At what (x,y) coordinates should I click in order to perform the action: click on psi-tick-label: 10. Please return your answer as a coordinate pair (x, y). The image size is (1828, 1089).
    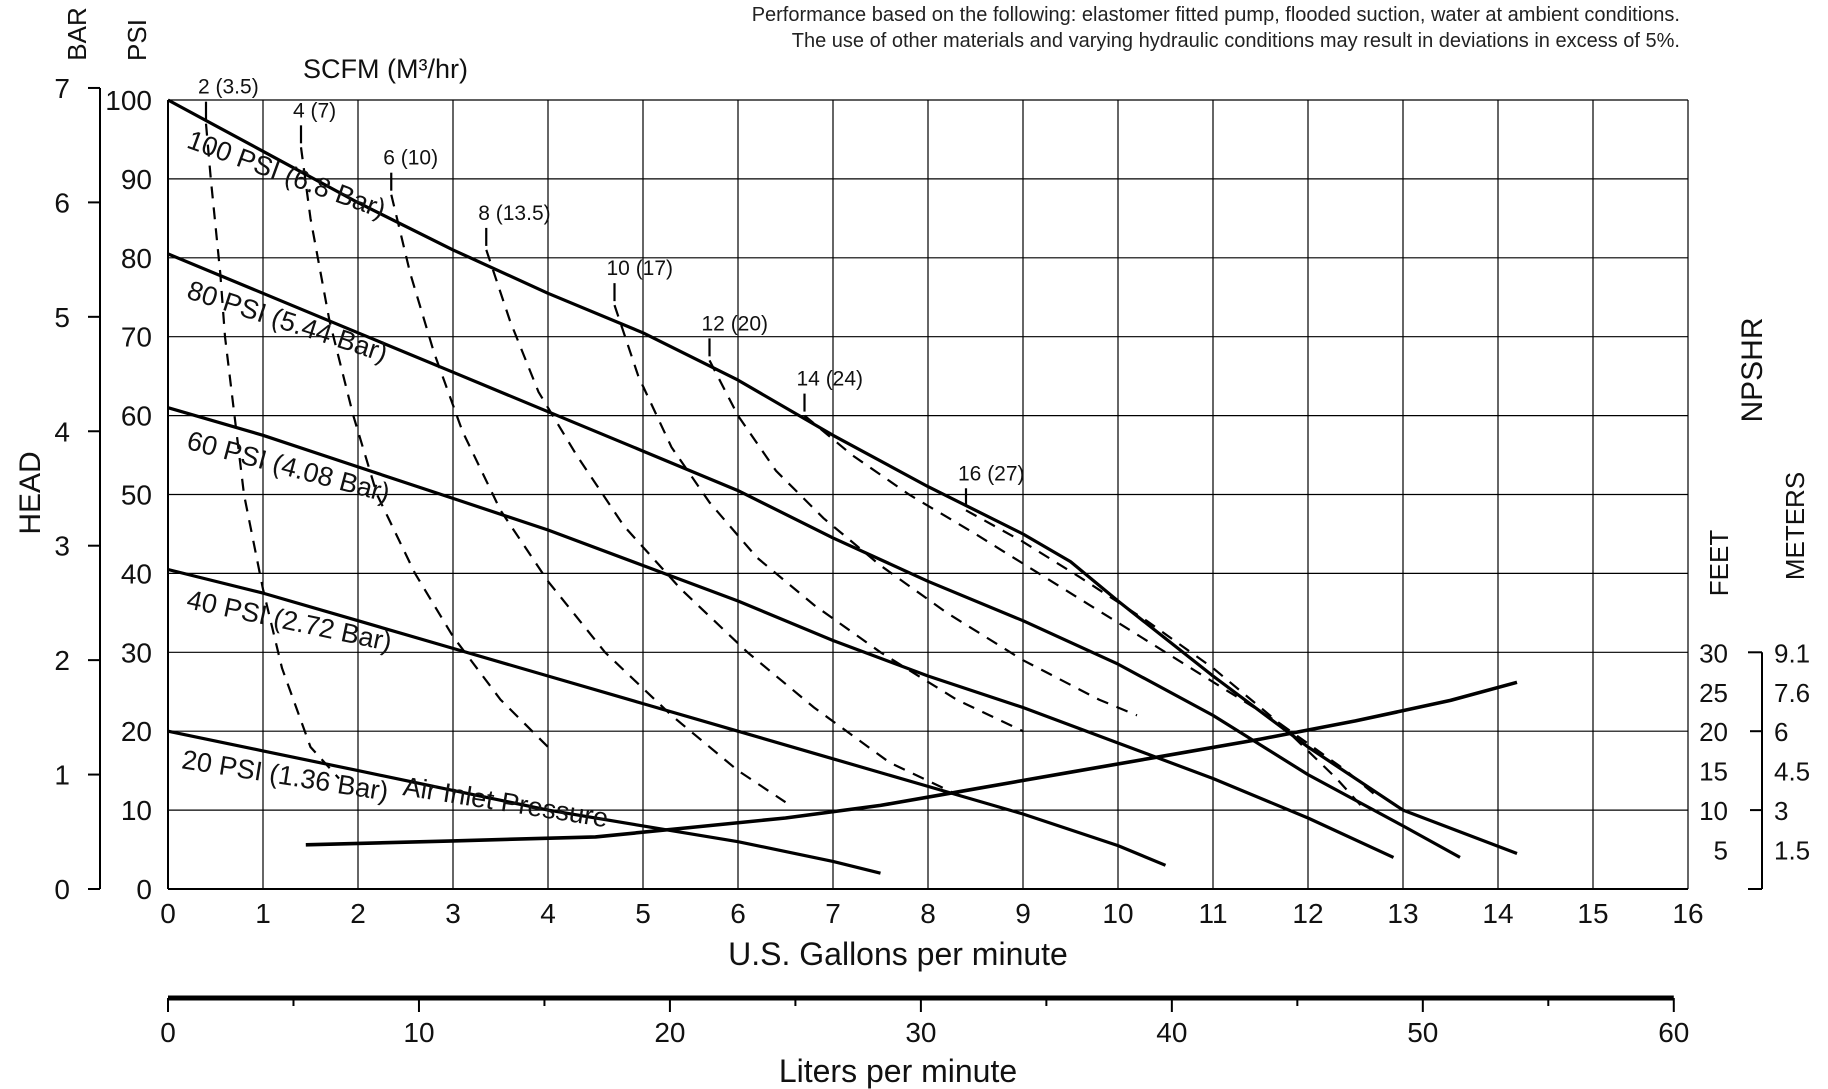
    Looking at the image, I should click on (136, 810).